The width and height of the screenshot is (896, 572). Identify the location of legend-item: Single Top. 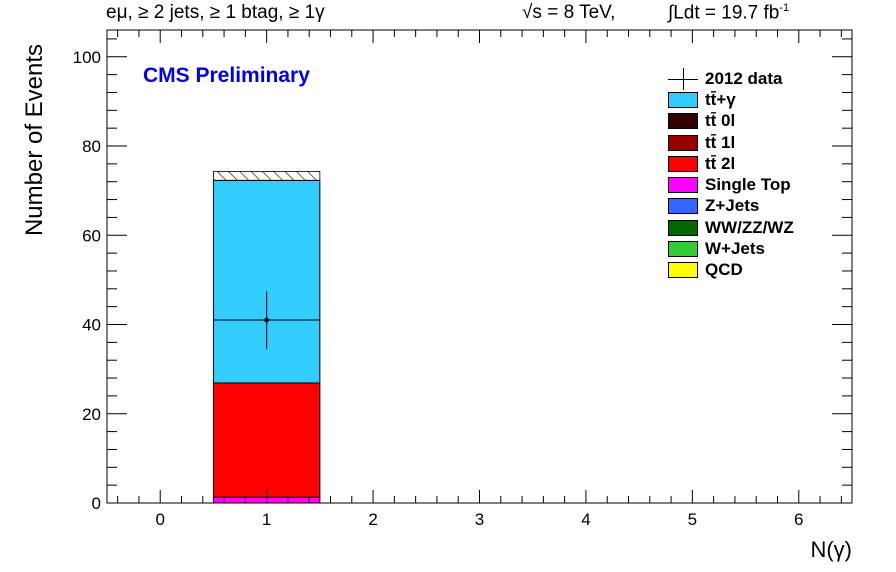
(749, 184).